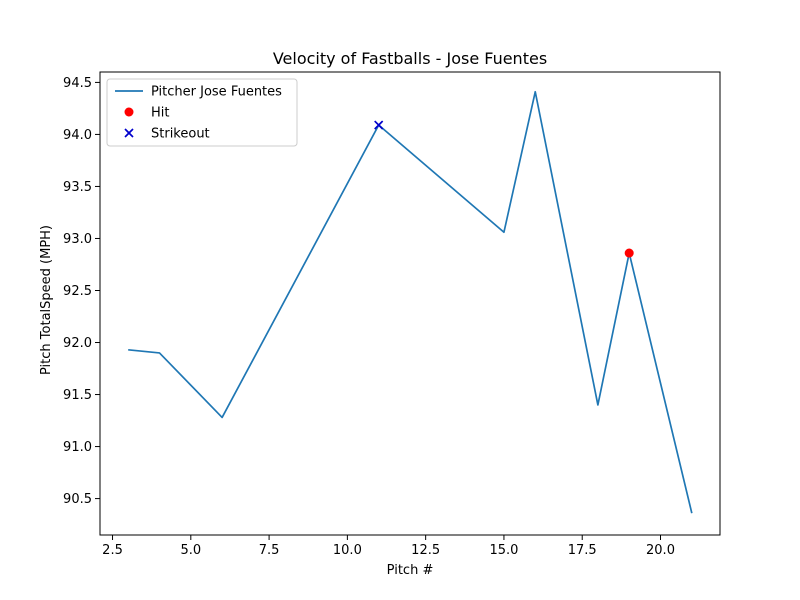 The image size is (800, 600). I want to click on y-tick-label: 92.5, so click(77, 291).